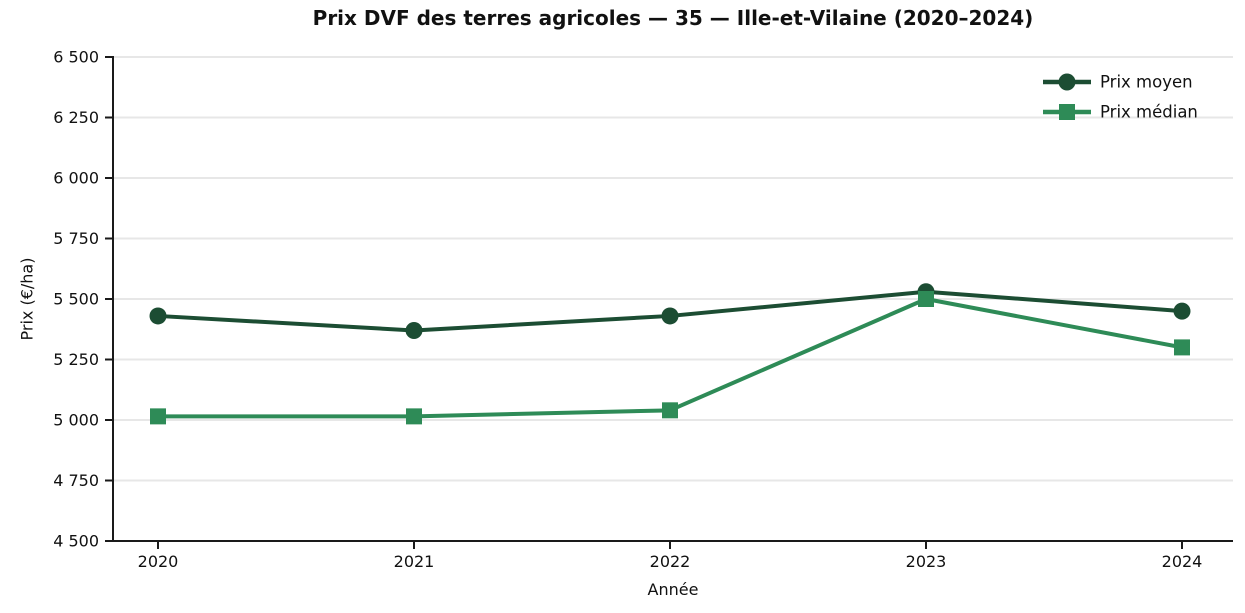 This screenshot has width=1245, height=613. What do you see at coordinates (1146, 82) in the screenshot?
I see `legend-label: Prix moyen` at bounding box center [1146, 82].